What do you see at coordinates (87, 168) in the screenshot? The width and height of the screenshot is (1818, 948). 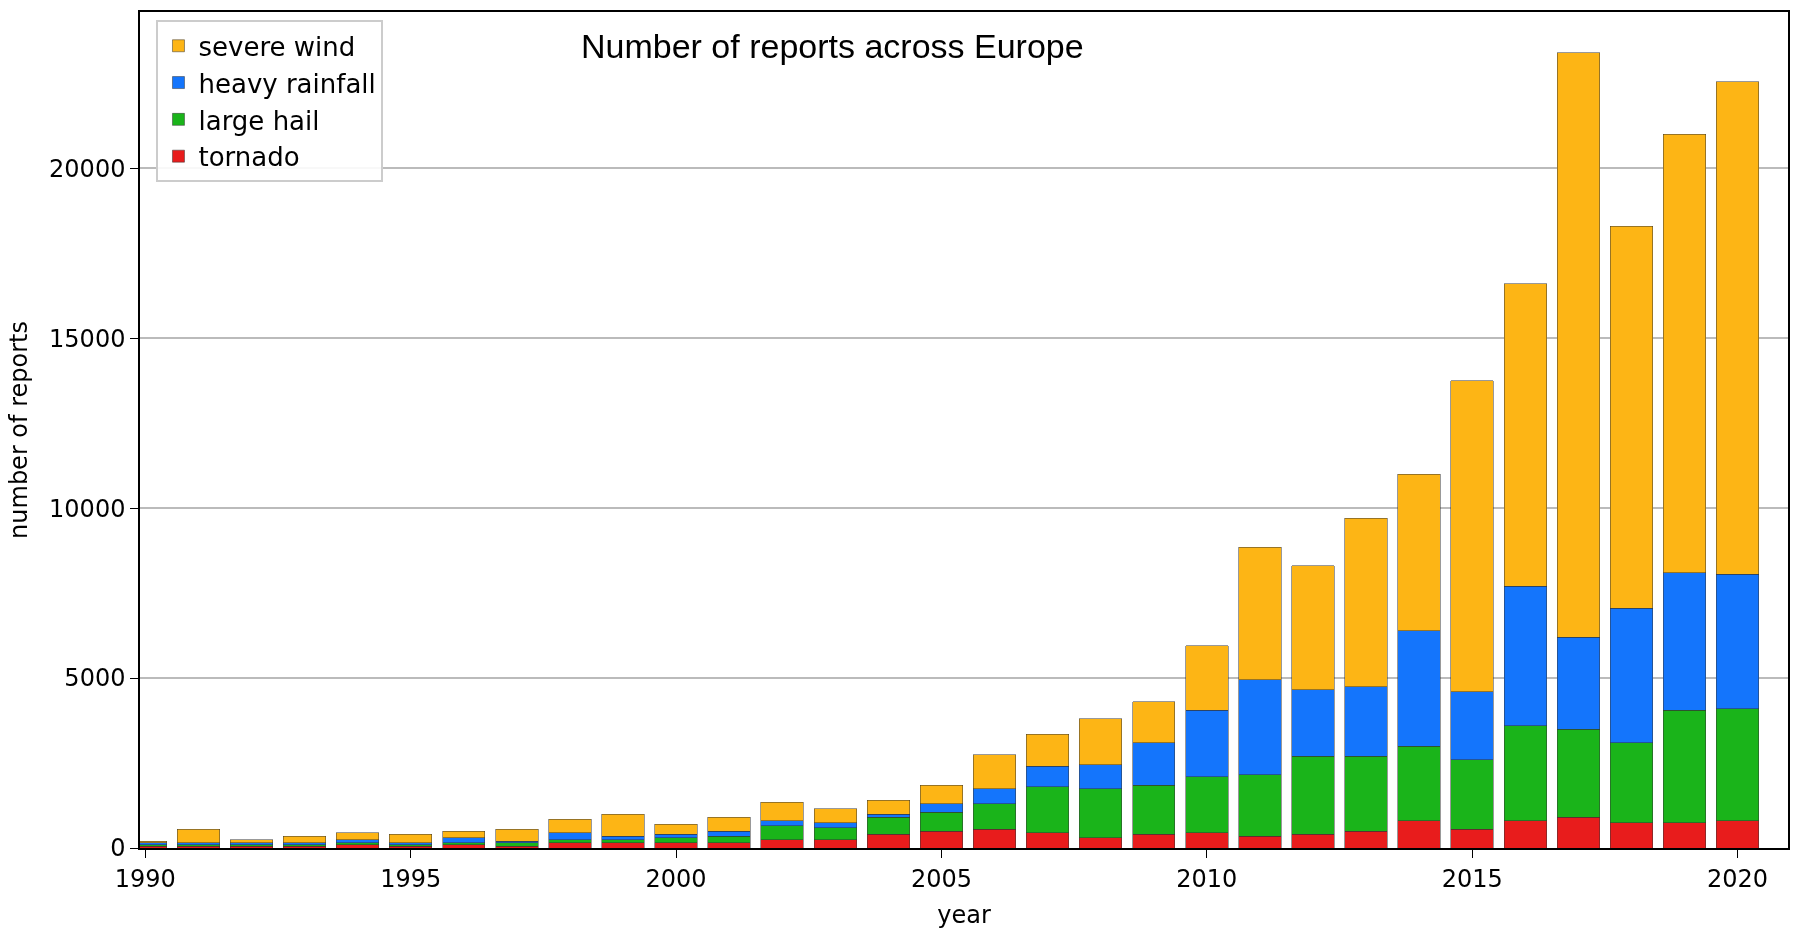 I see `y-tick-label: 20000` at bounding box center [87, 168].